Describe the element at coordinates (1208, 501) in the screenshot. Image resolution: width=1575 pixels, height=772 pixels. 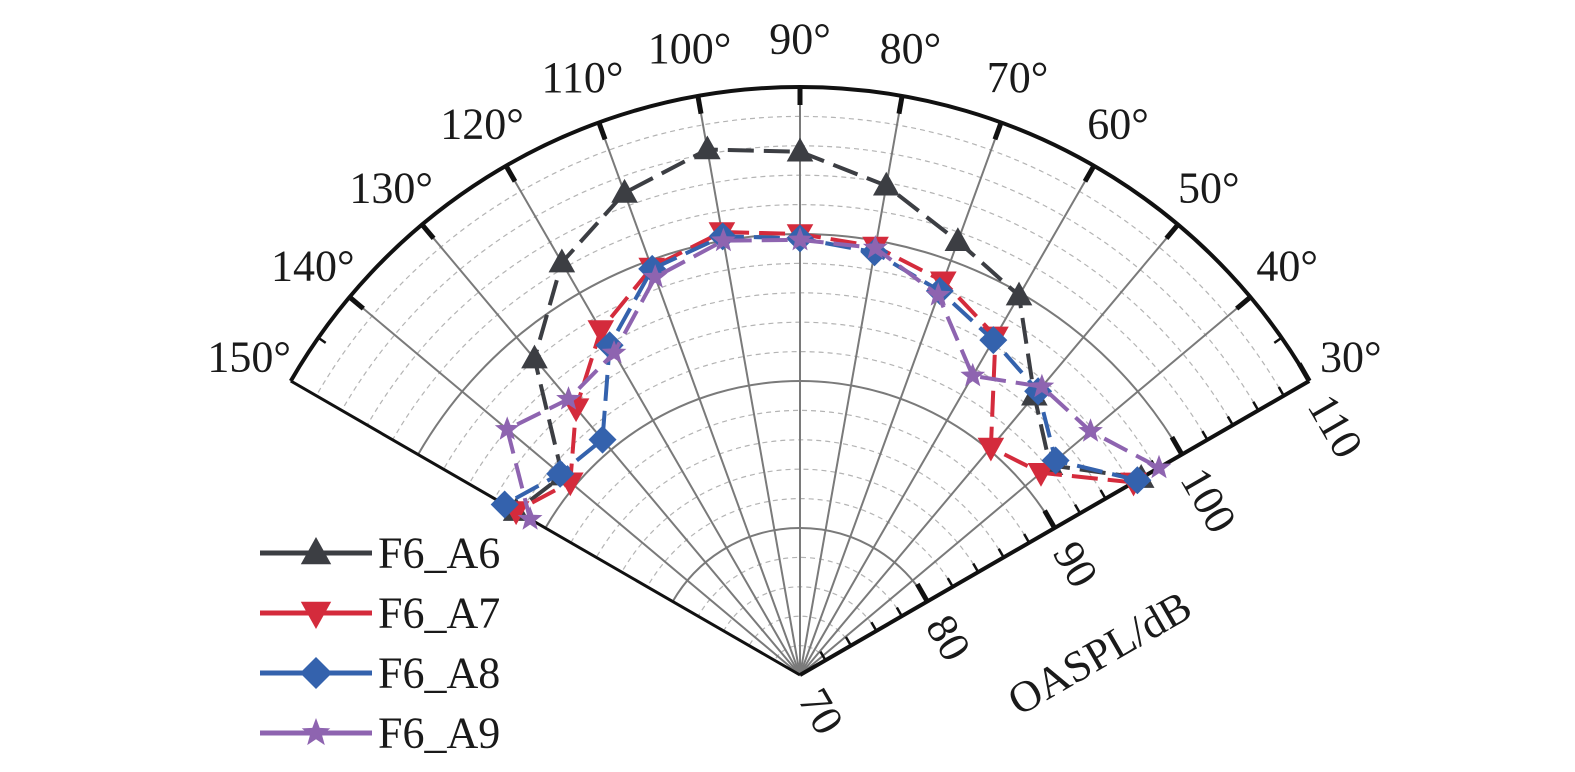
I see `radial-tick-label: 100` at that location.